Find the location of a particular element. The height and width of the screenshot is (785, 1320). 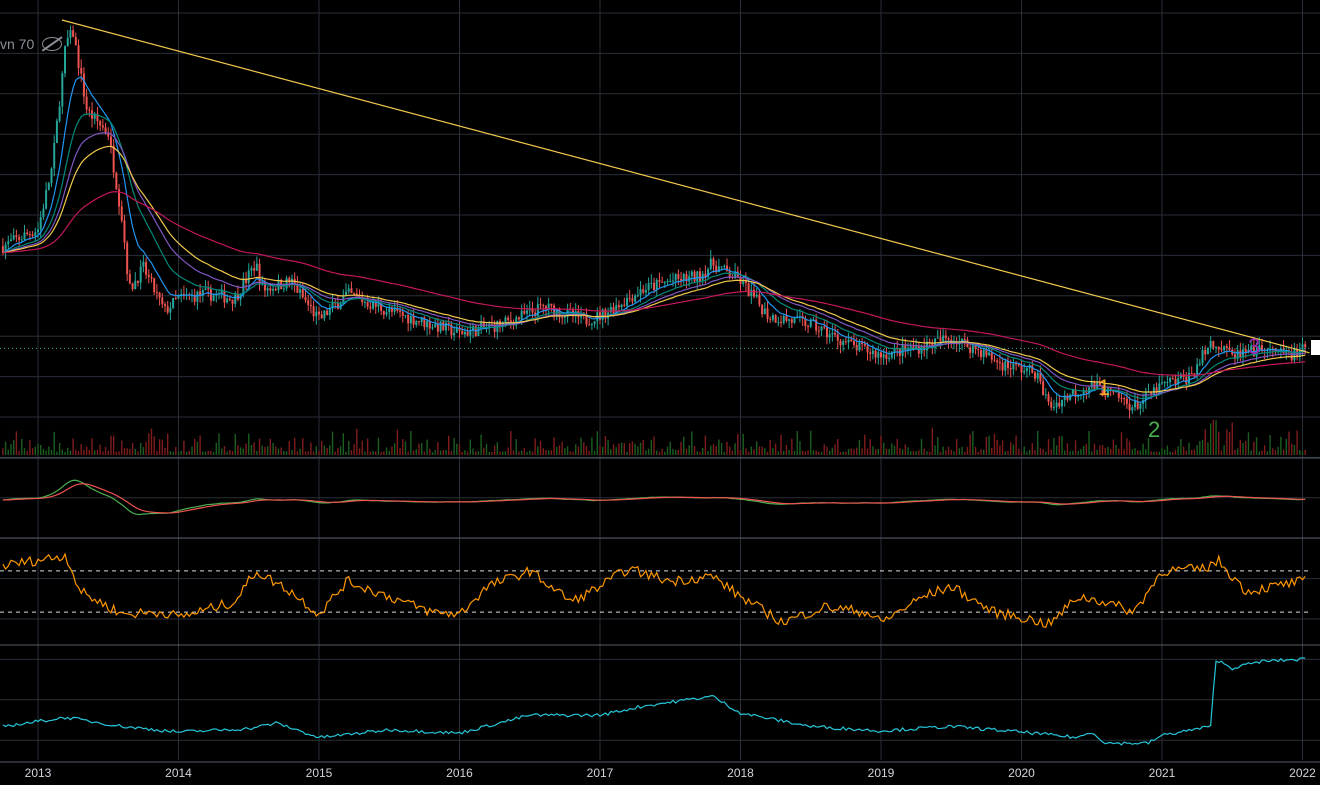

eye-off-icon is located at coordinates (52, 44).